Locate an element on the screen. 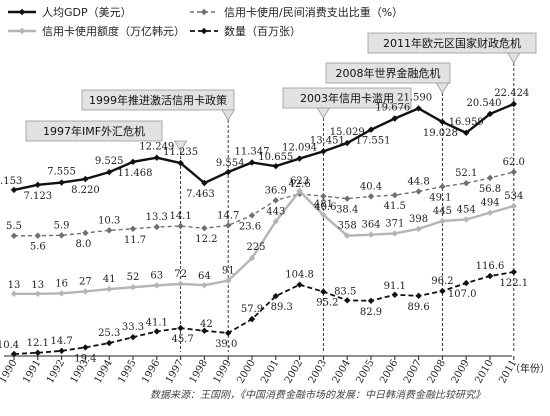 The image size is (550, 416). data-label-count: 89.3 is located at coordinates (282, 307).